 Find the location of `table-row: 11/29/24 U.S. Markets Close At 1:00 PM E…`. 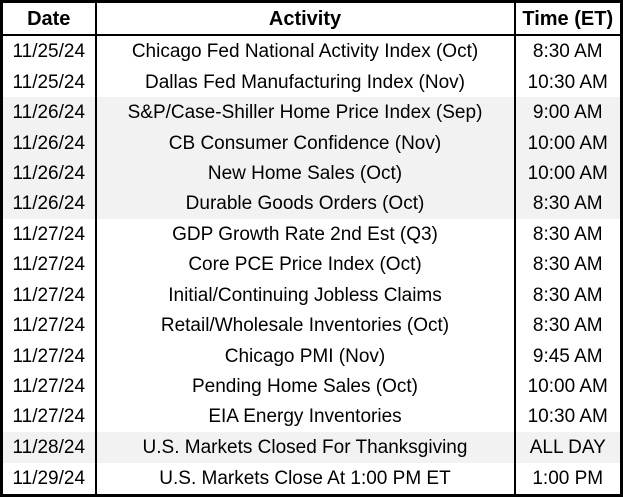

table-row: 11/29/24 U.S. Markets Close At 1:00 PM E… is located at coordinates (311, 479).